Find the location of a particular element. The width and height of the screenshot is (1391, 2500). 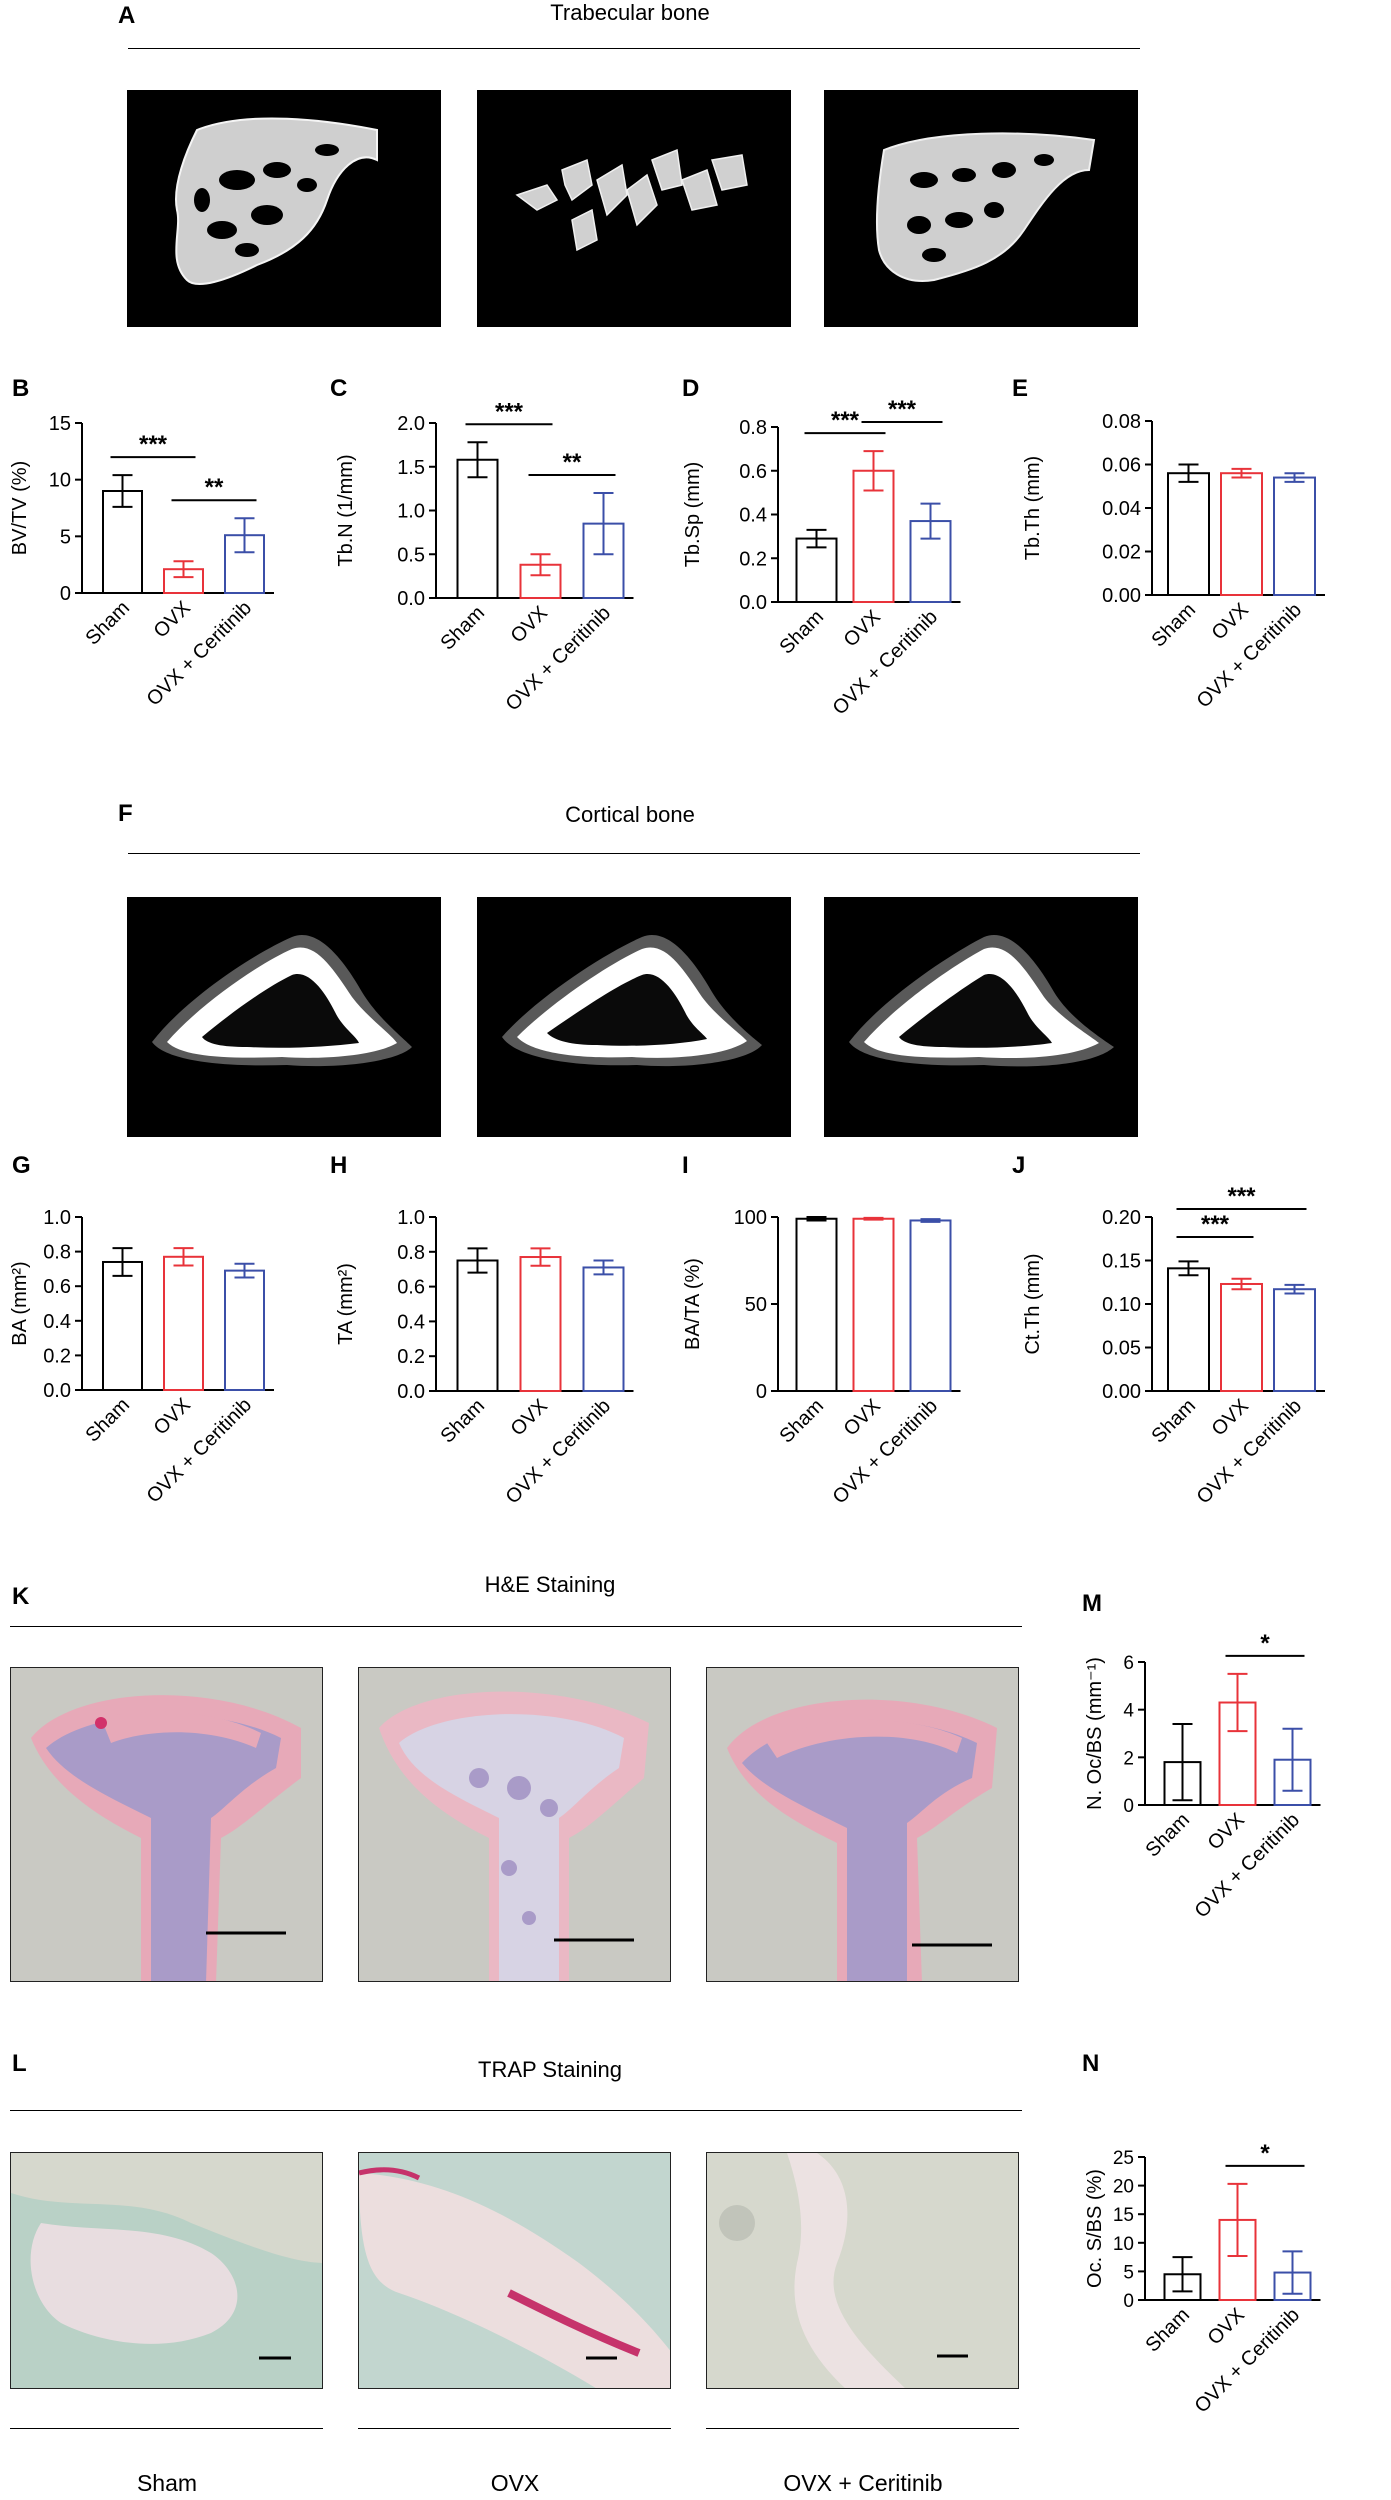

y-tick-label: 100 is located at coordinates (750, 1218).